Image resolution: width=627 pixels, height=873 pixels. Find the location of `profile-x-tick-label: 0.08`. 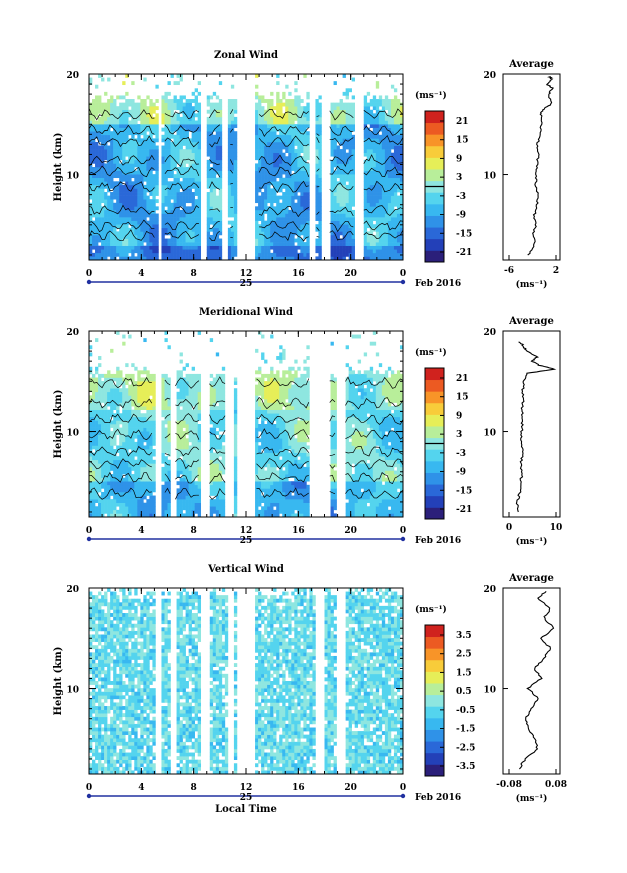

profile-x-tick-label: 0.08 is located at coordinates (556, 785).